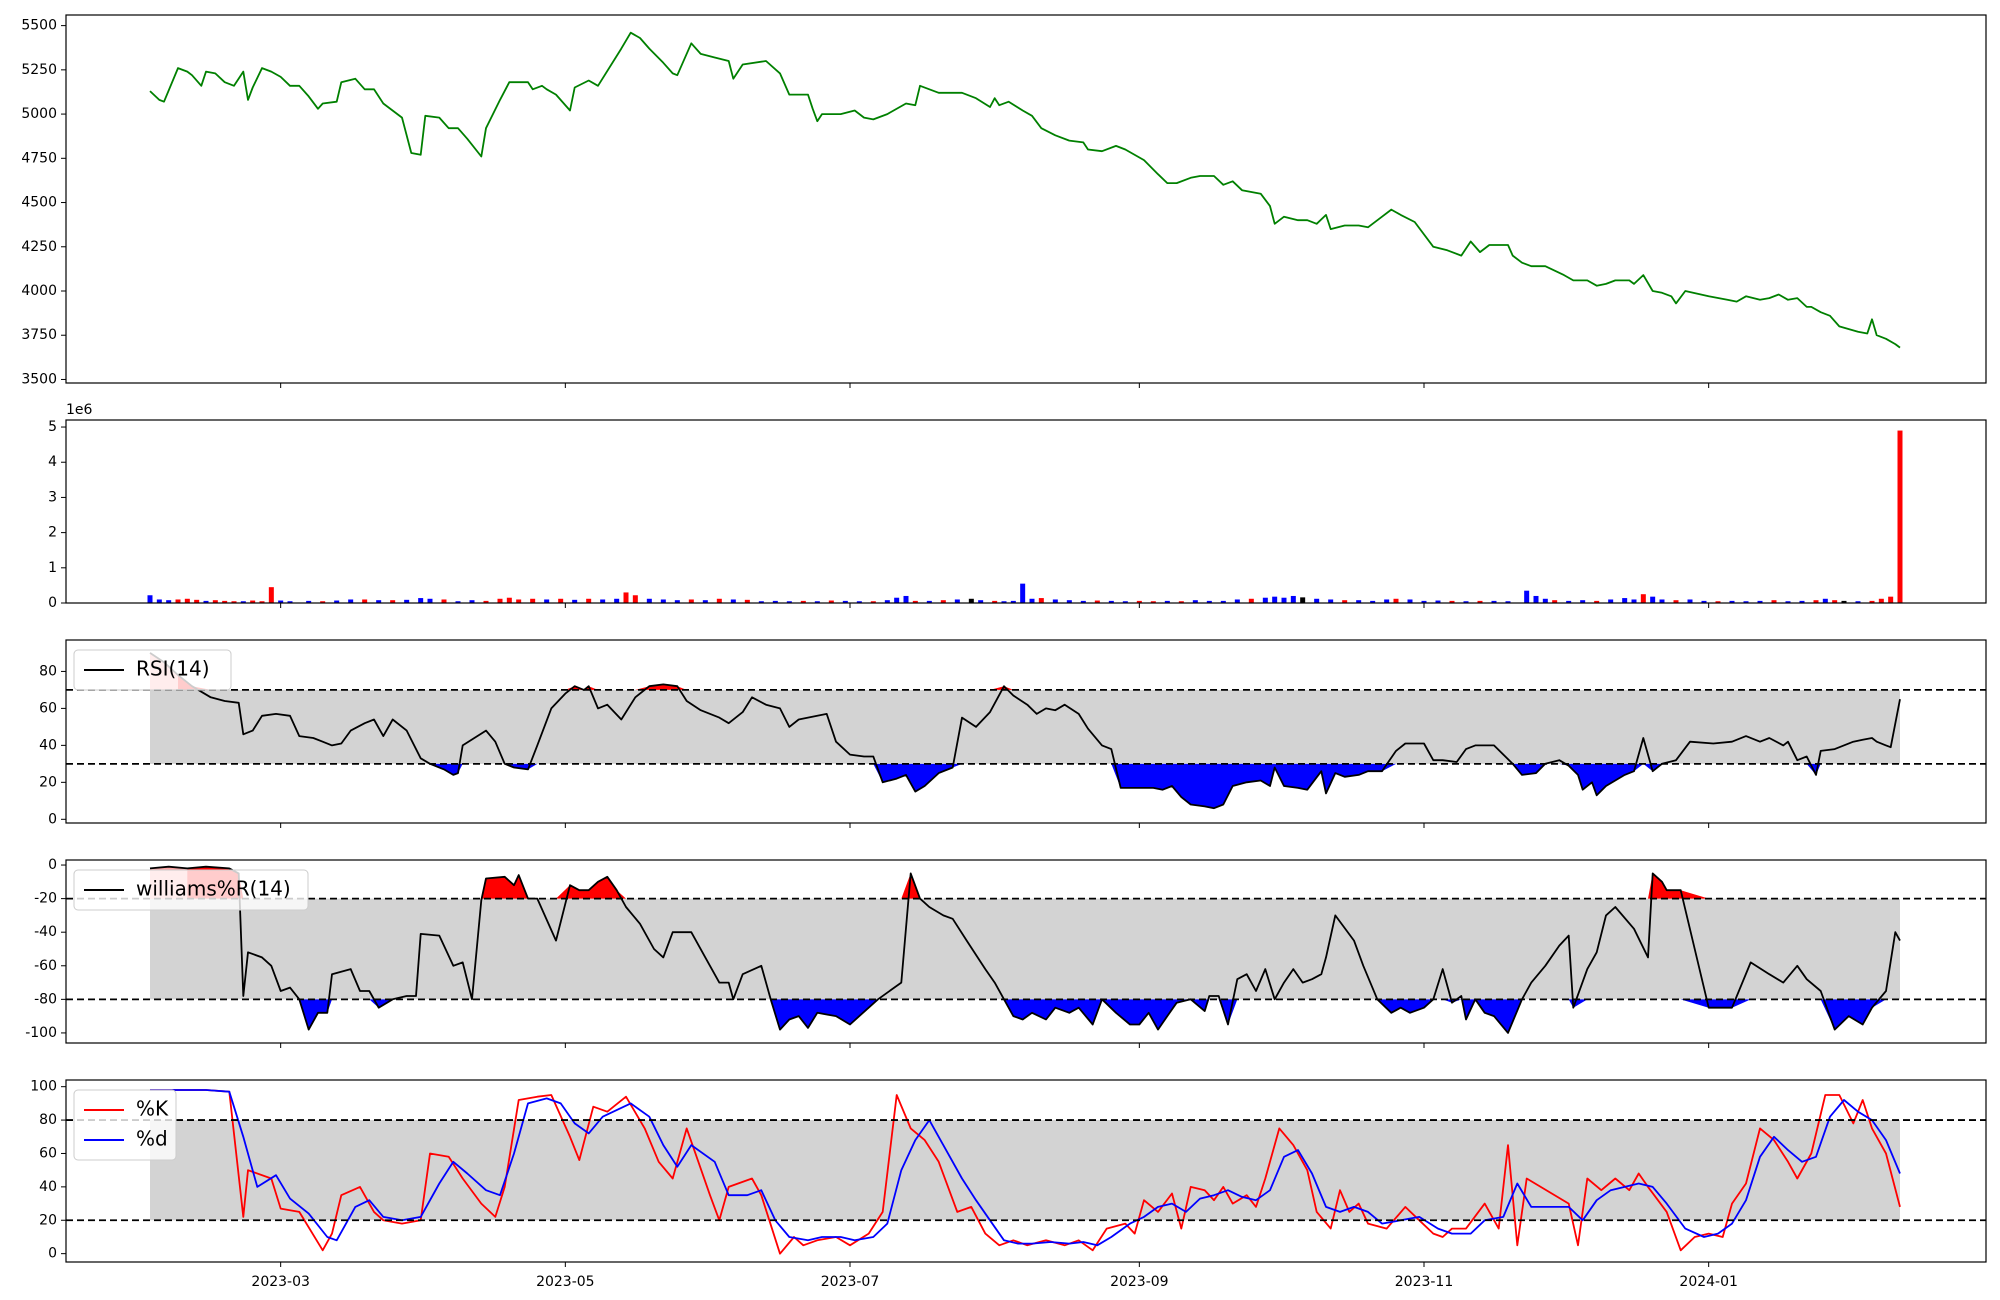  What do you see at coordinates (39, 335) in the screenshot?
I see `y-tick-label: 3750` at bounding box center [39, 335].